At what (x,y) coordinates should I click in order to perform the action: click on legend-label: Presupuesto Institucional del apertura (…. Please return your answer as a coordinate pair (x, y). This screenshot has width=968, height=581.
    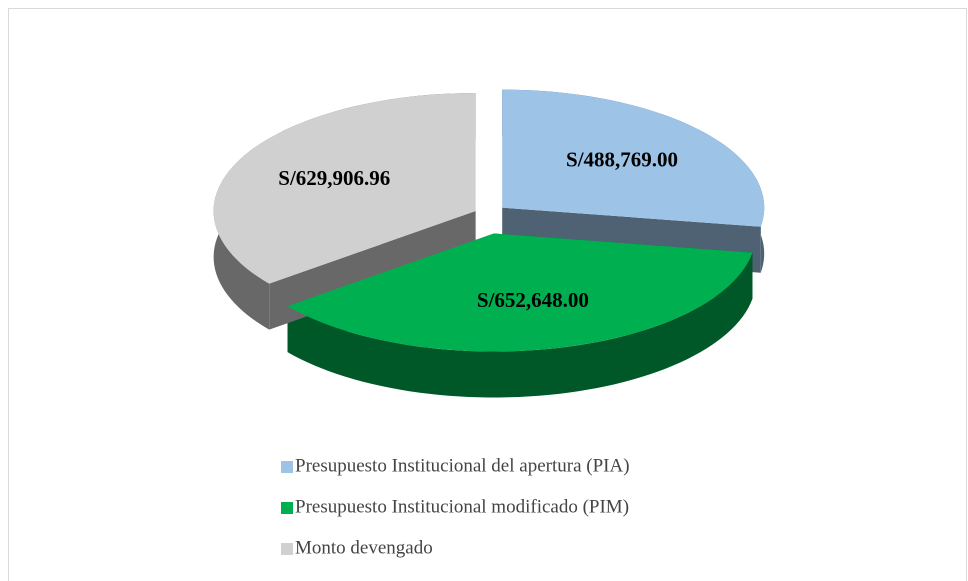
    Looking at the image, I should click on (462, 465).